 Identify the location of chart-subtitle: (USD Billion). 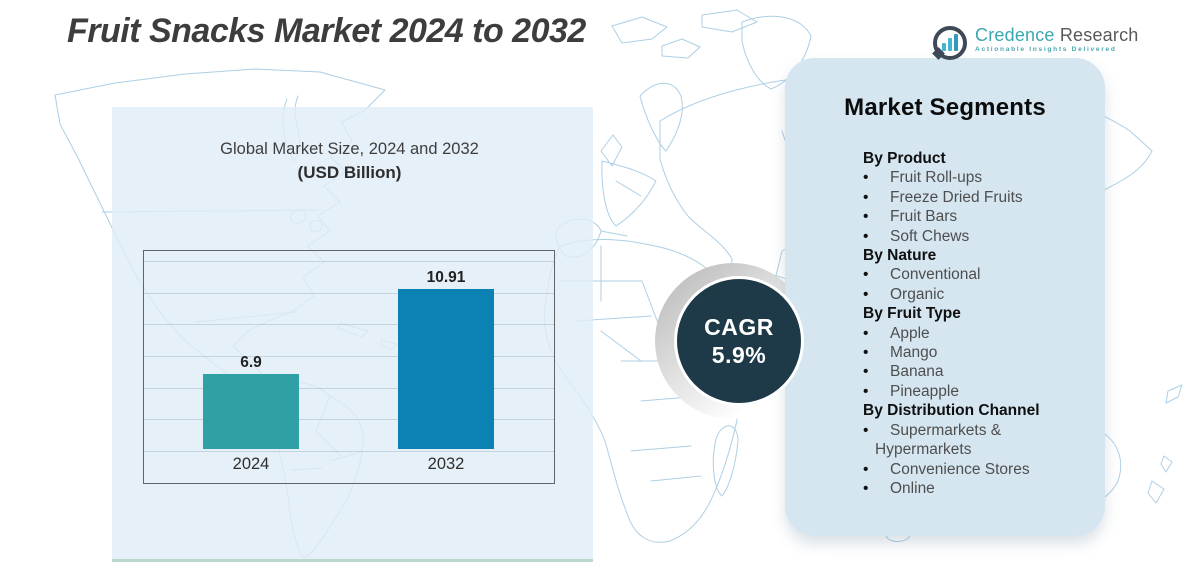
(349, 172).